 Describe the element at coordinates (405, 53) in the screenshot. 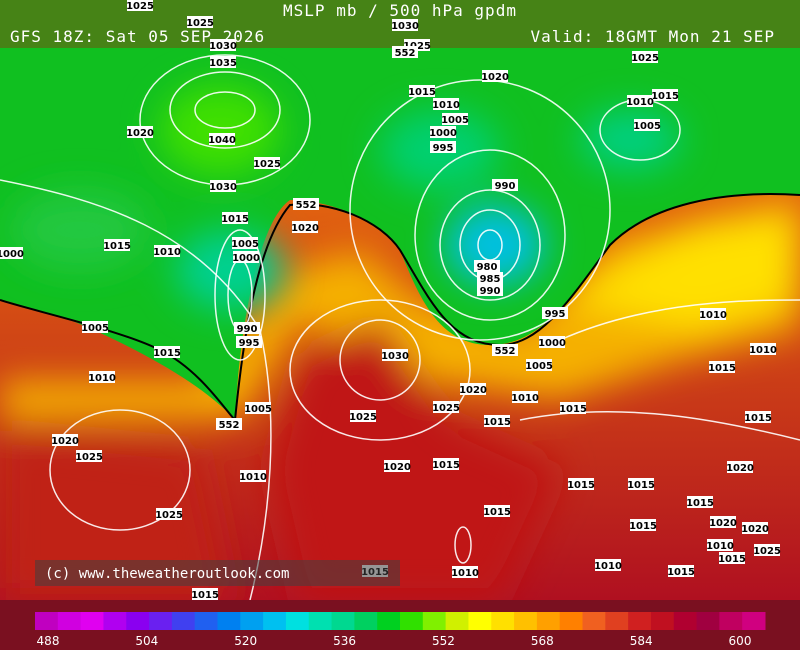

I see `isobar-label: 552` at that location.